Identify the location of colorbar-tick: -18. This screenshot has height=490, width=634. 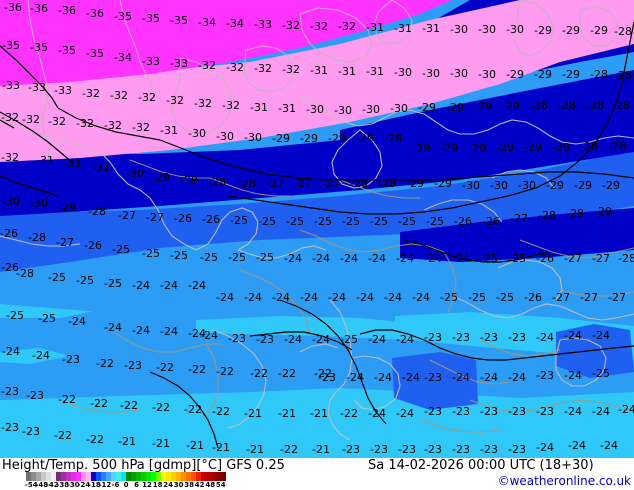
(94, 485).